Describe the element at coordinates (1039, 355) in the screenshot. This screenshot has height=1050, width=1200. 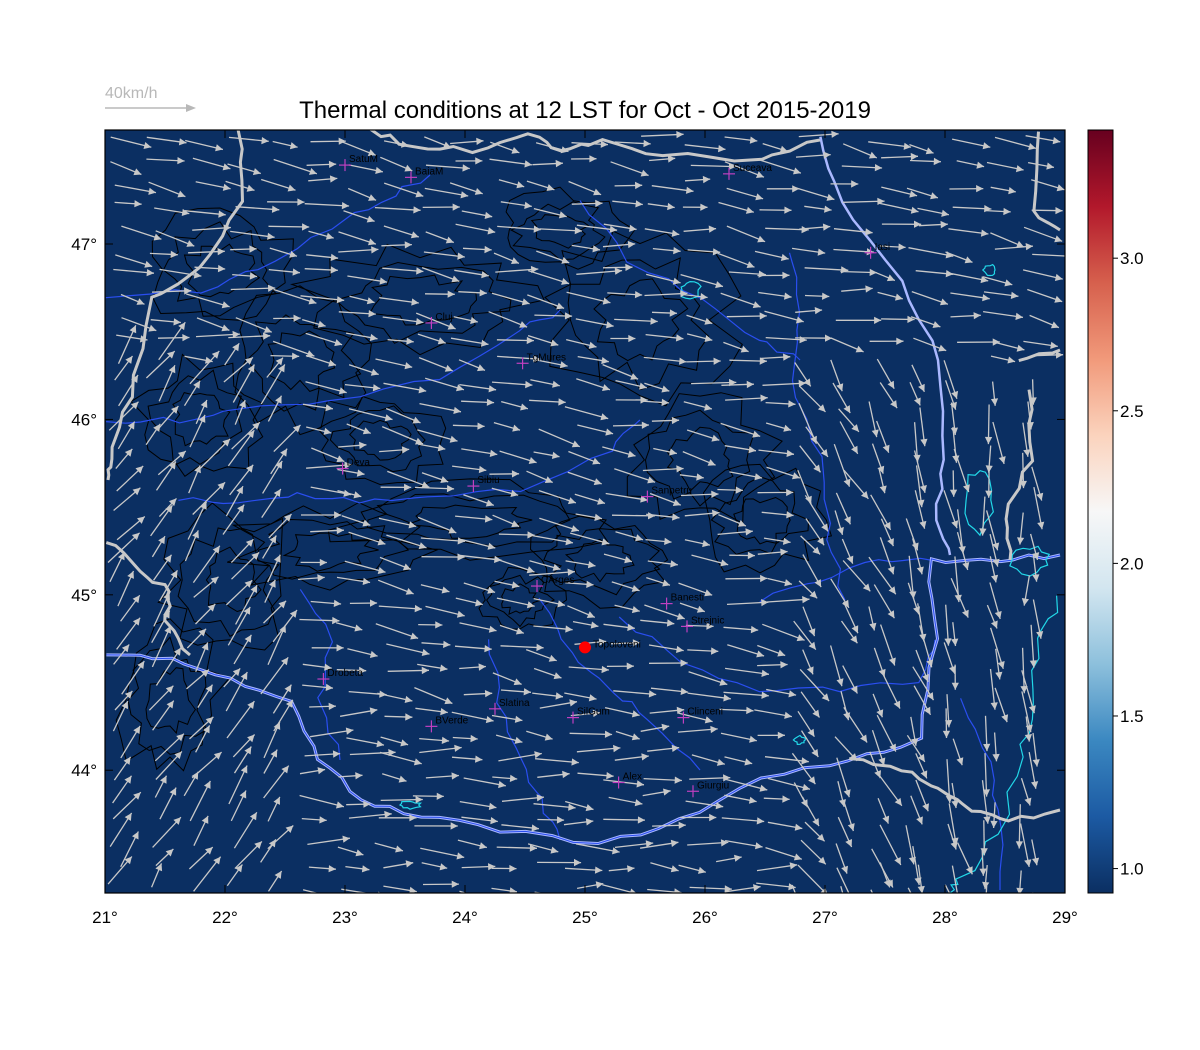
I see `country-border` at that location.